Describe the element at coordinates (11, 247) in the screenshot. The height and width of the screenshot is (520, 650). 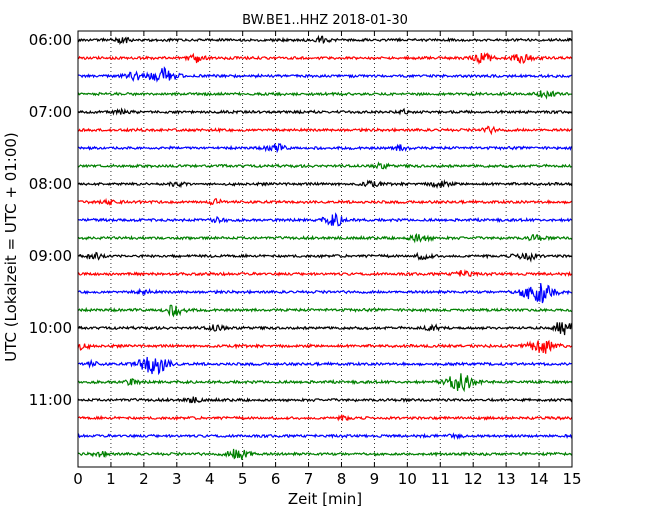
I see `y-axis-label: UTC (Lokalzeit = UTC + 01:00)` at that location.